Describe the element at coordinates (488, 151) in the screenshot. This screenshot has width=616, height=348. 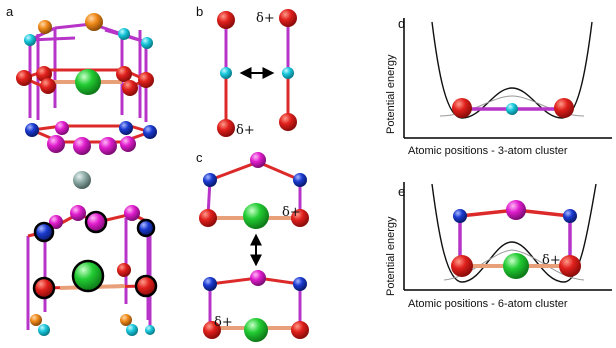
I see `x-axis-label: Atomic positions - 3-atom cluster` at that location.